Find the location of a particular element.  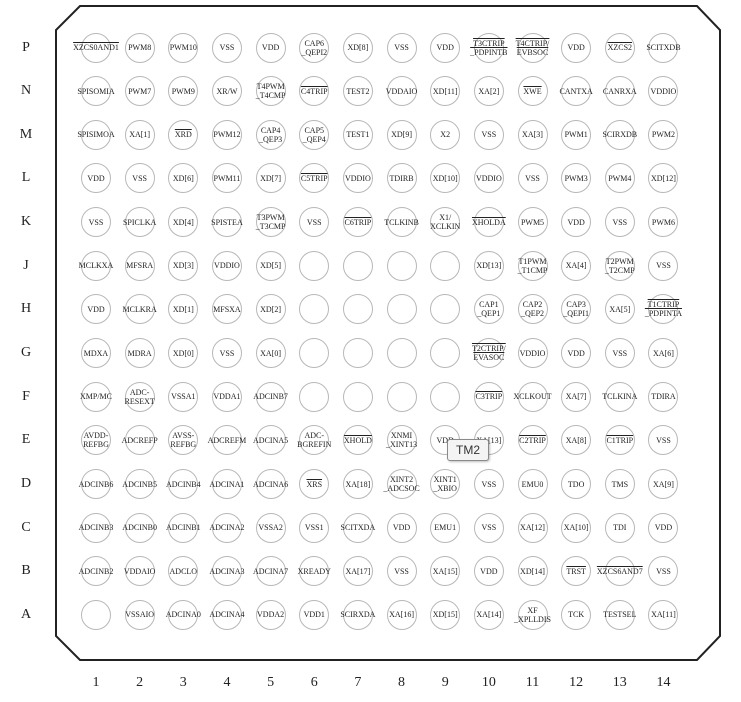

pin-label: XD[10] is located at coordinates (445, 178).